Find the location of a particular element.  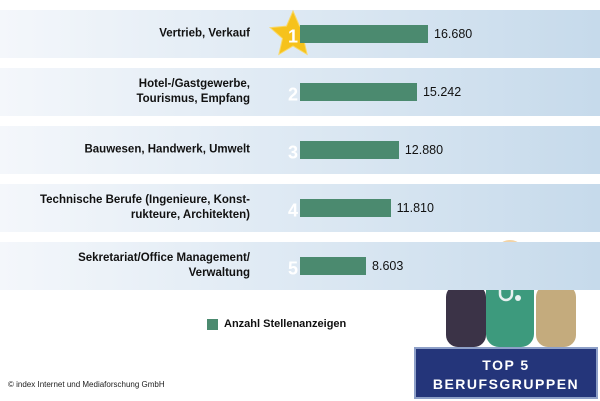

badge: TOP 5 BERUFSGRUPPEN is located at coordinates (506, 373).